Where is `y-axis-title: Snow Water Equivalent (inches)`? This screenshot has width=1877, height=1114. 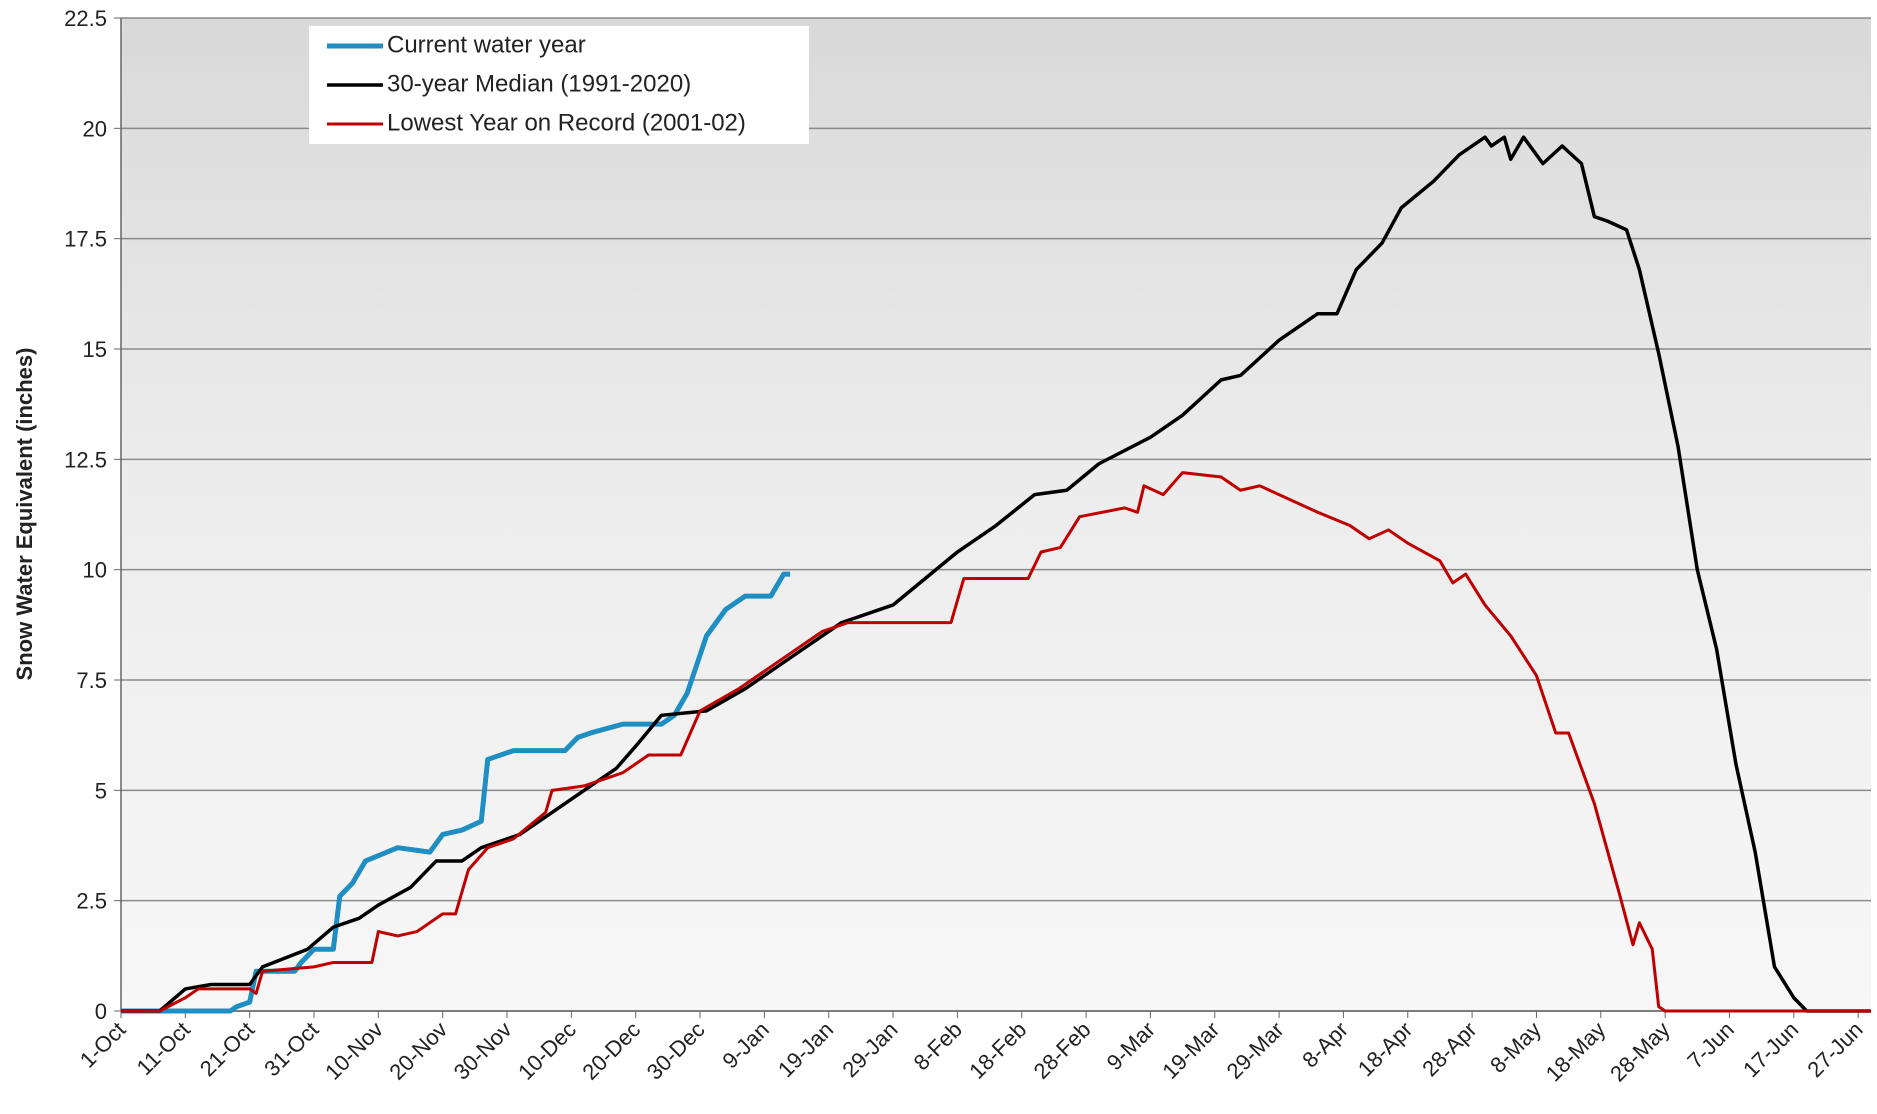 y-axis-title: Snow Water Equivalent (inches) is located at coordinates (24, 514).